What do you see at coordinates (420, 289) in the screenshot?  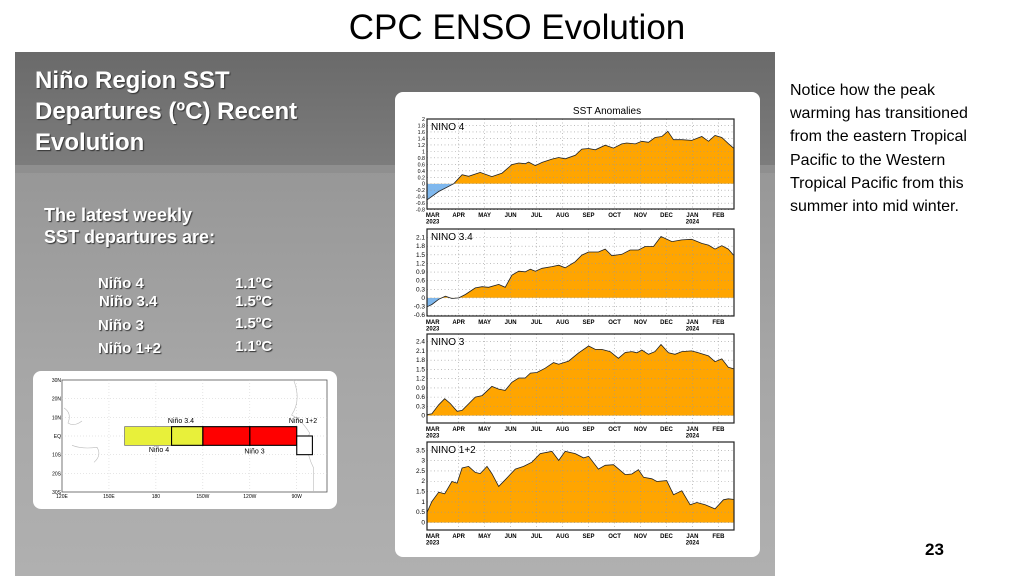 I see `y-tick-label: 0.3` at bounding box center [420, 289].